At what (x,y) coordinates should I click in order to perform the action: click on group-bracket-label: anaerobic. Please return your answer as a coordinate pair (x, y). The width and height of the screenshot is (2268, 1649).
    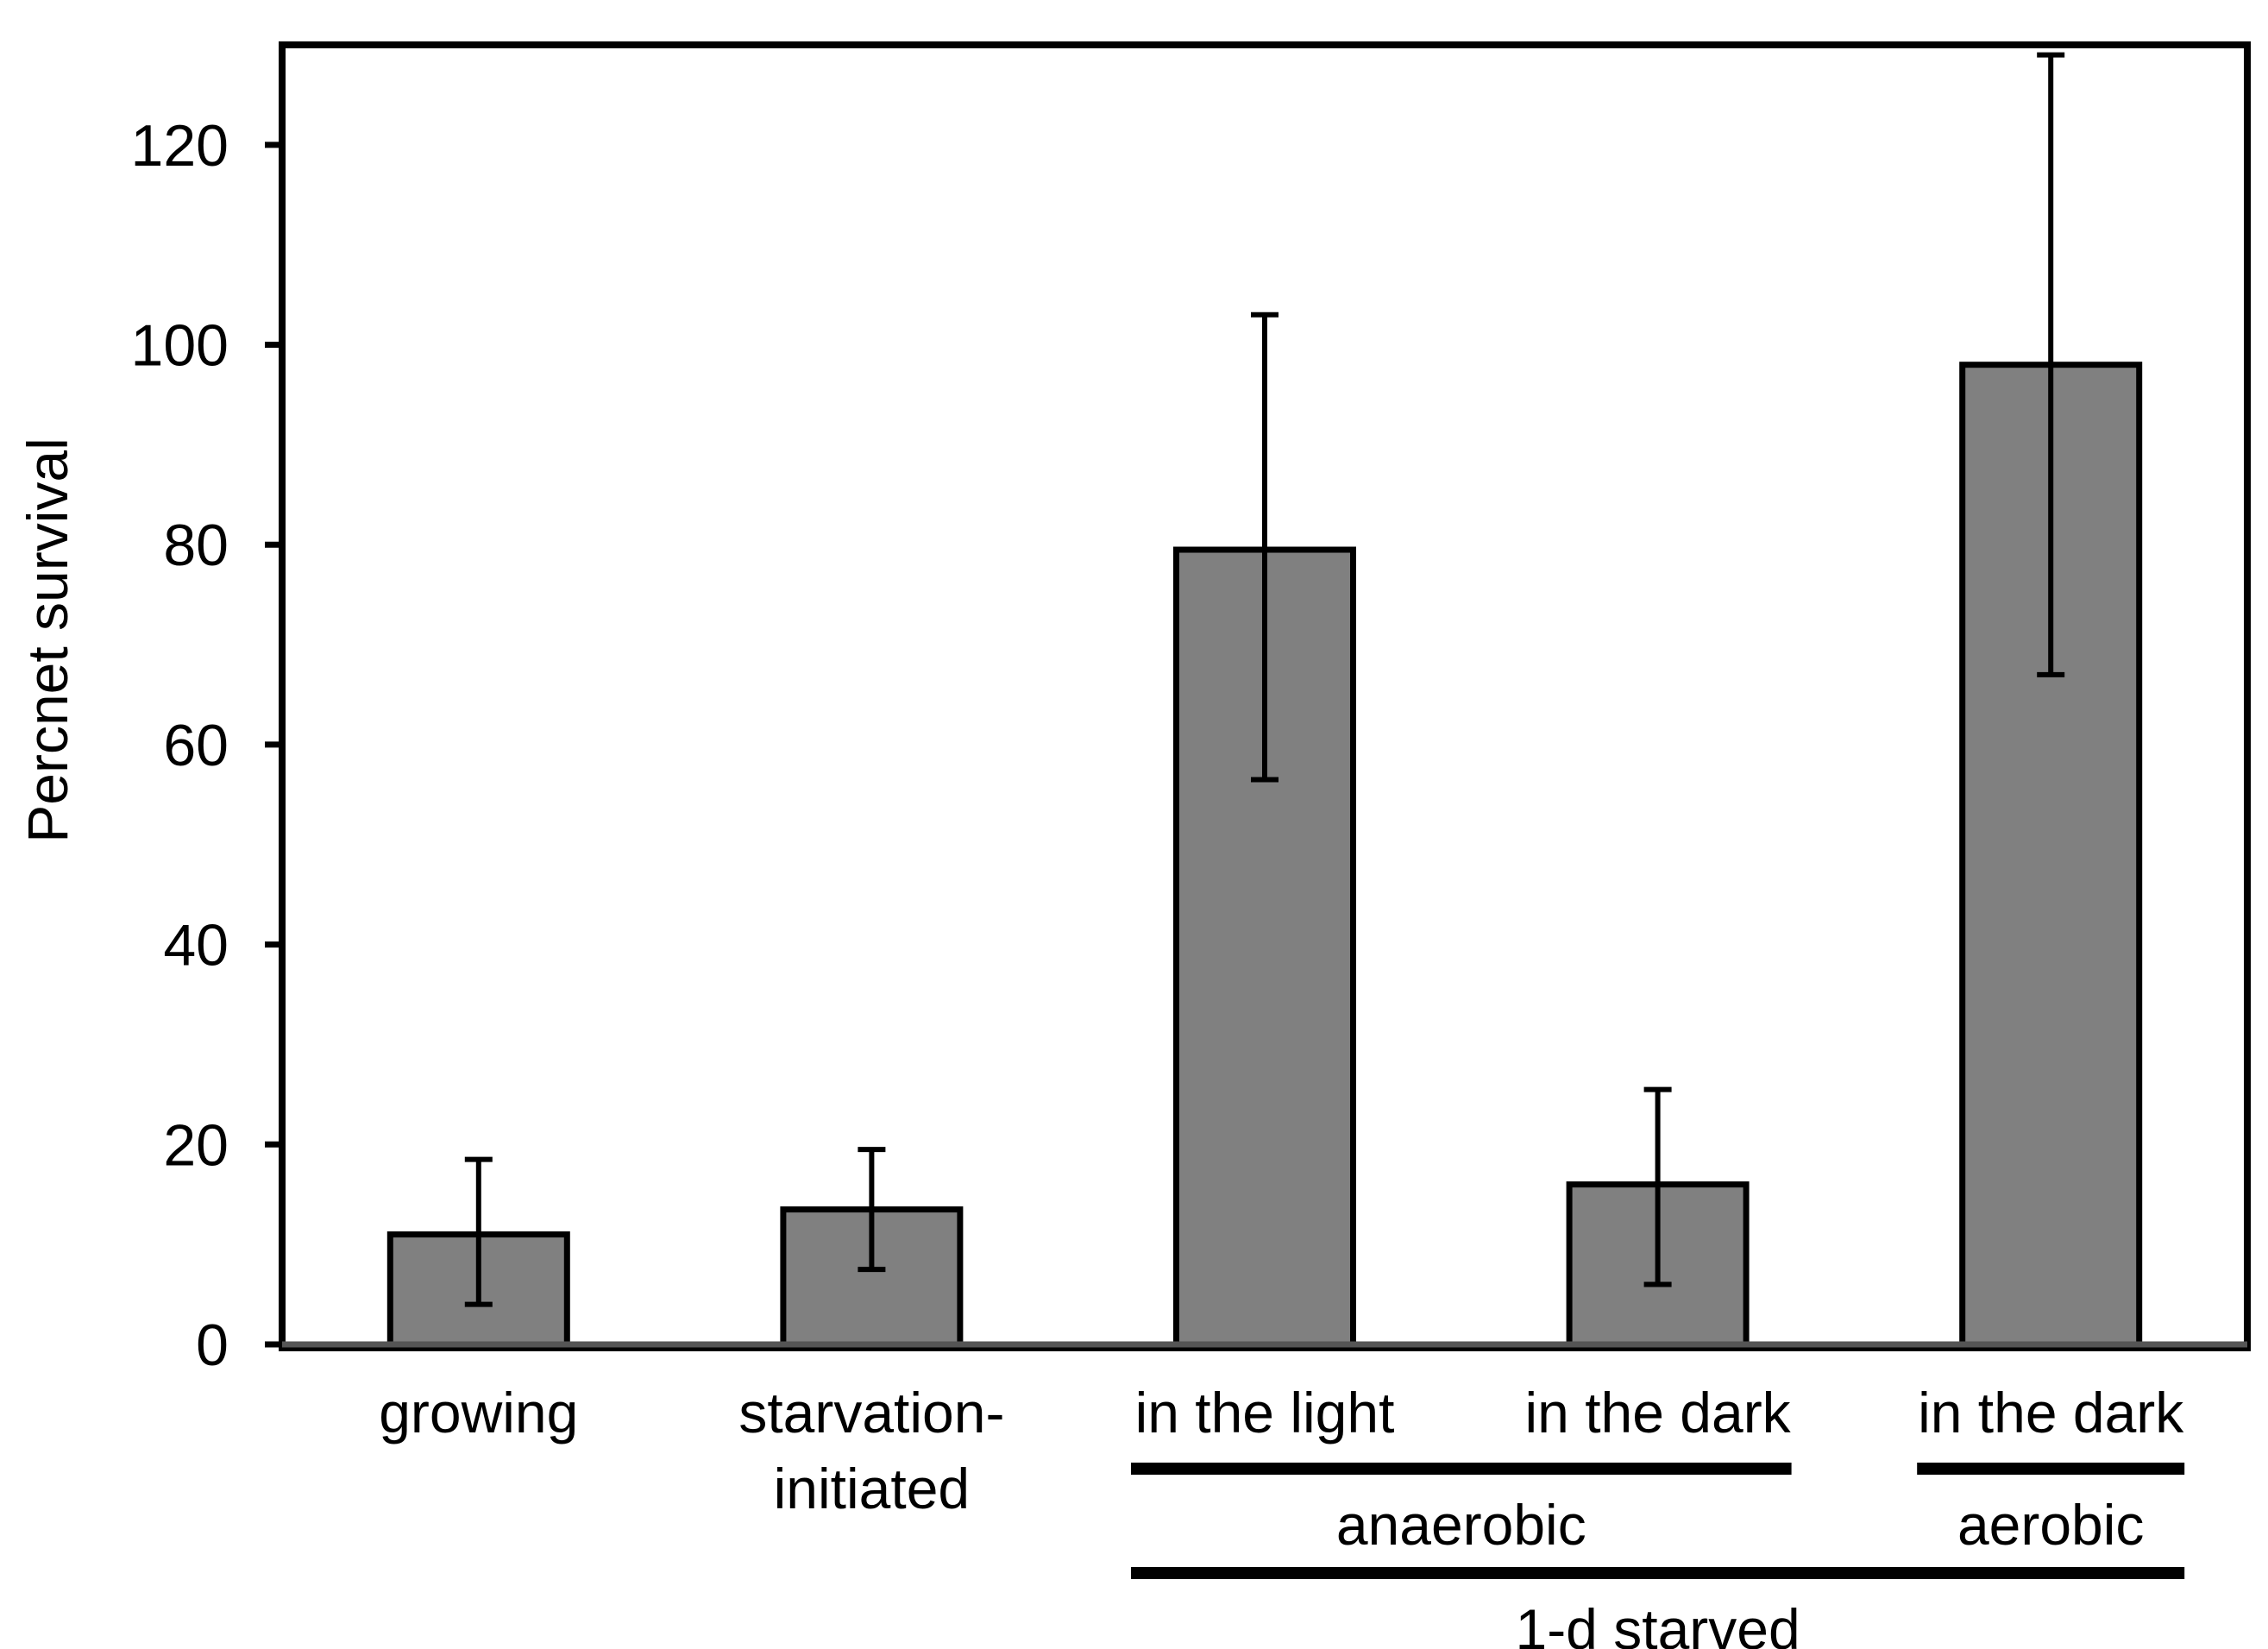
    Looking at the image, I should click on (1461, 1525).